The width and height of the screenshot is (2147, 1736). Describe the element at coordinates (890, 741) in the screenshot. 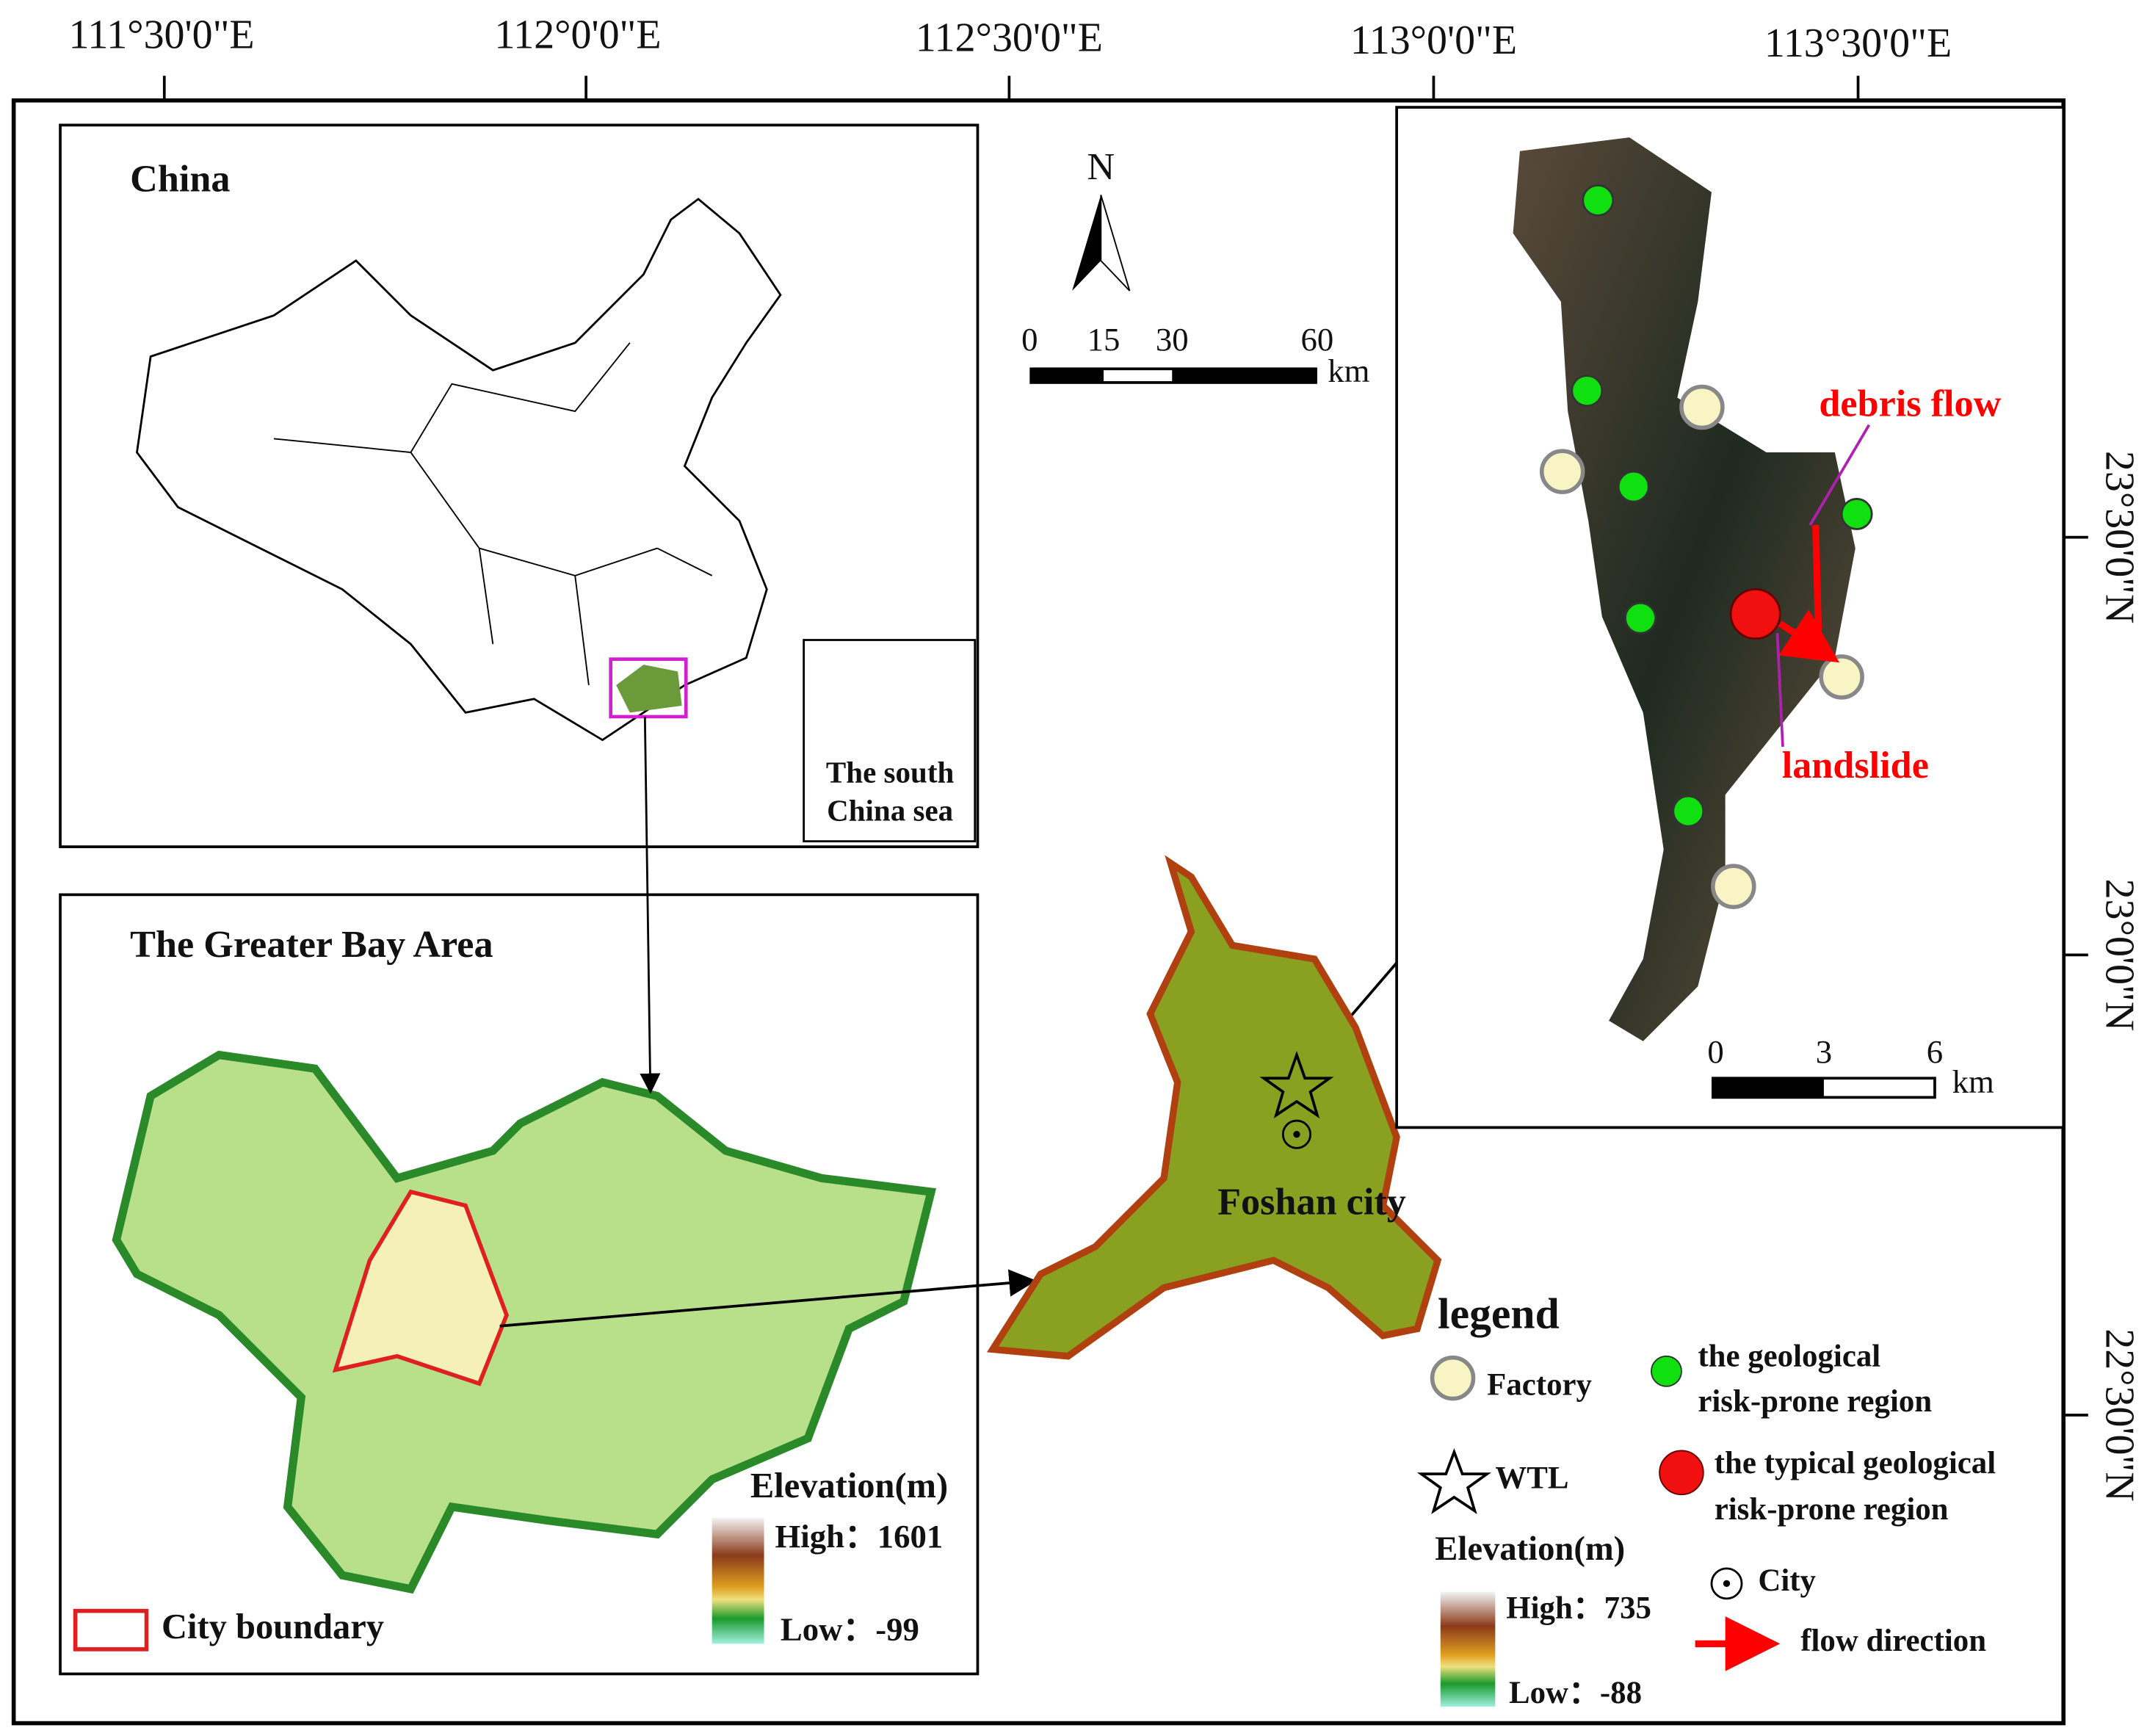

I see `south-sea-inset` at that location.